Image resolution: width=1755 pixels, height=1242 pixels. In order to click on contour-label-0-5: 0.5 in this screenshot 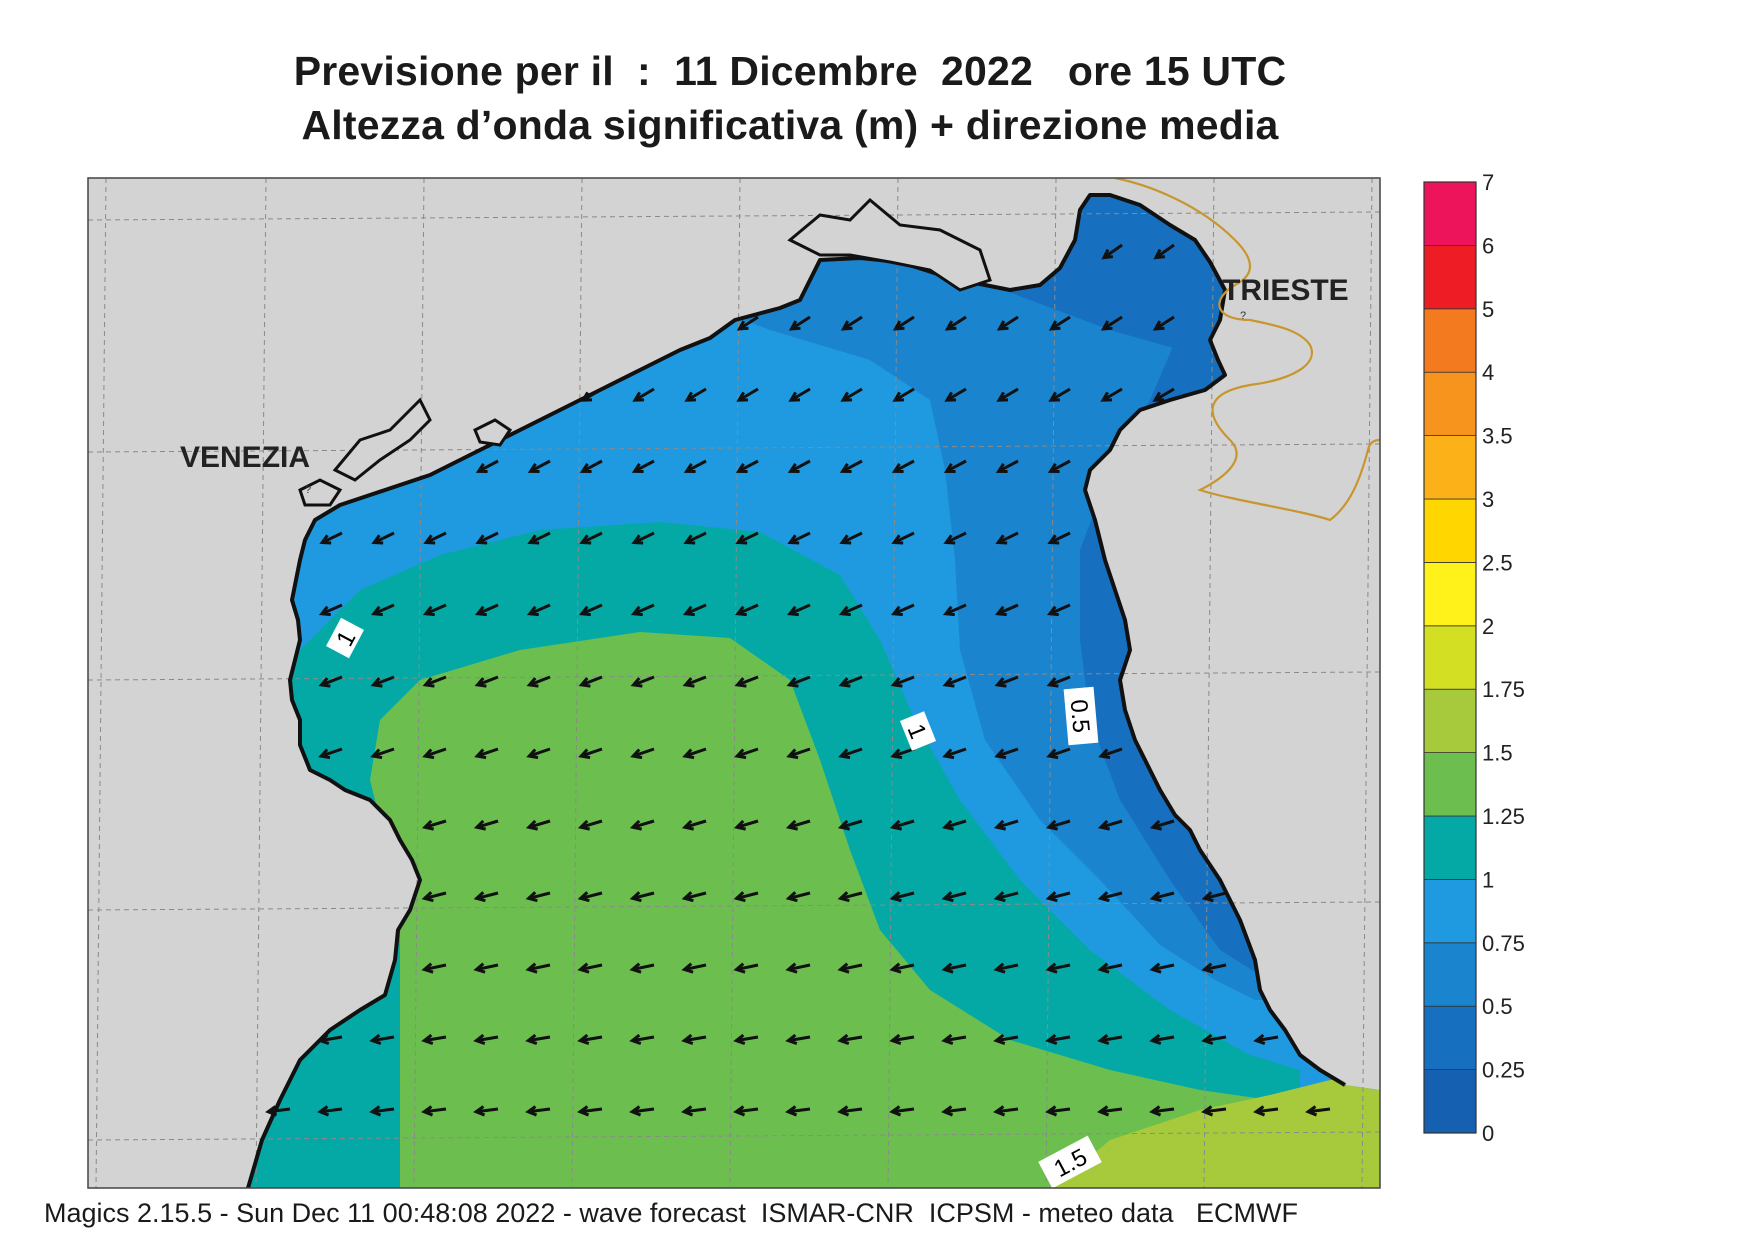, I will do `click(1081, 716)`.